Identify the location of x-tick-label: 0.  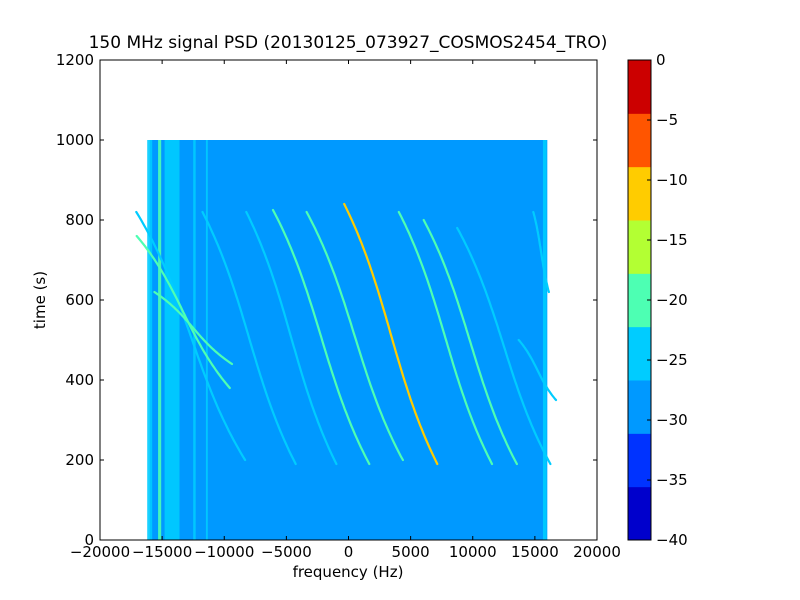
(349, 552).